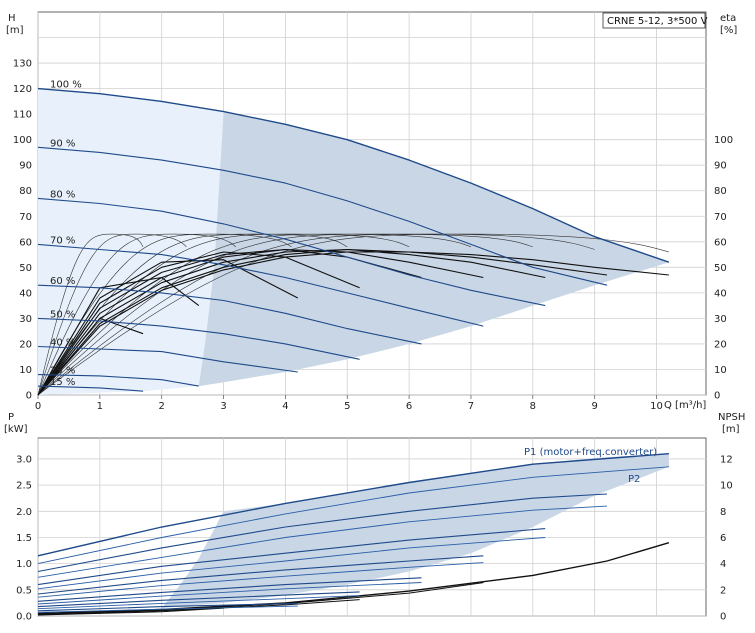 The image size is (755, 633). I want to click on speed-label: 90 %, so click(62, 143).